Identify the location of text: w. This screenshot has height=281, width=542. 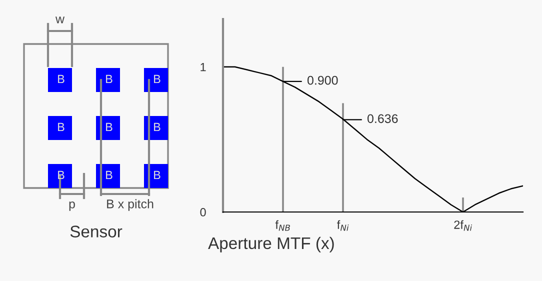
(60, 20).